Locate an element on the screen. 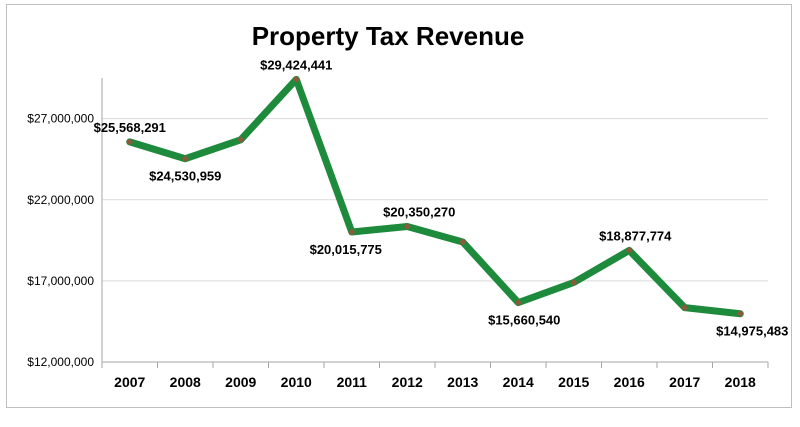 The image size is (800, 427). chart-title: Property Tax Revenue is located at coordinates (388, 36).